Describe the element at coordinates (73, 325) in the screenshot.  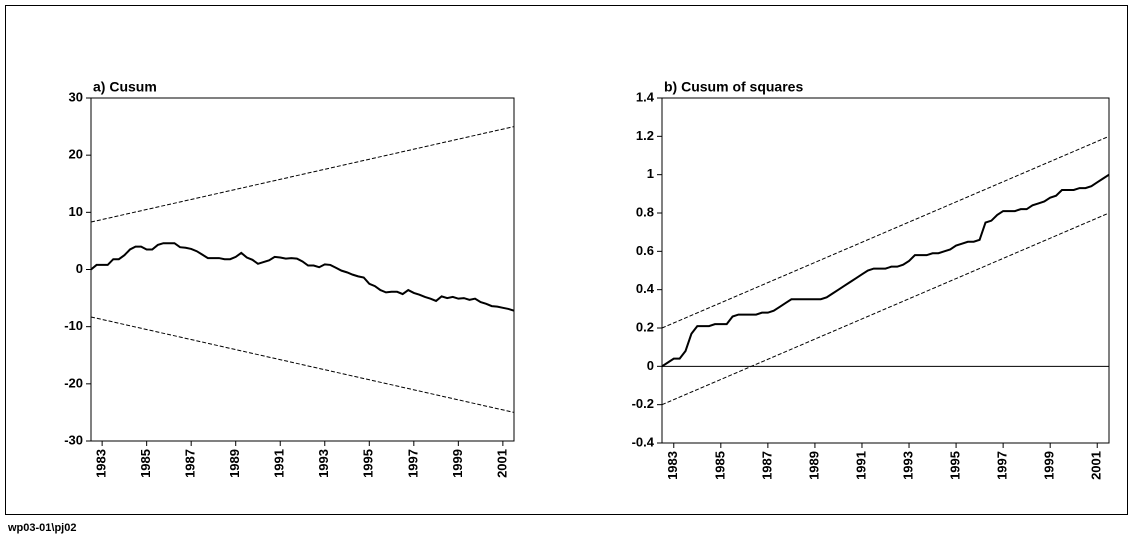
I see `y-tick-label: -10` at that location.